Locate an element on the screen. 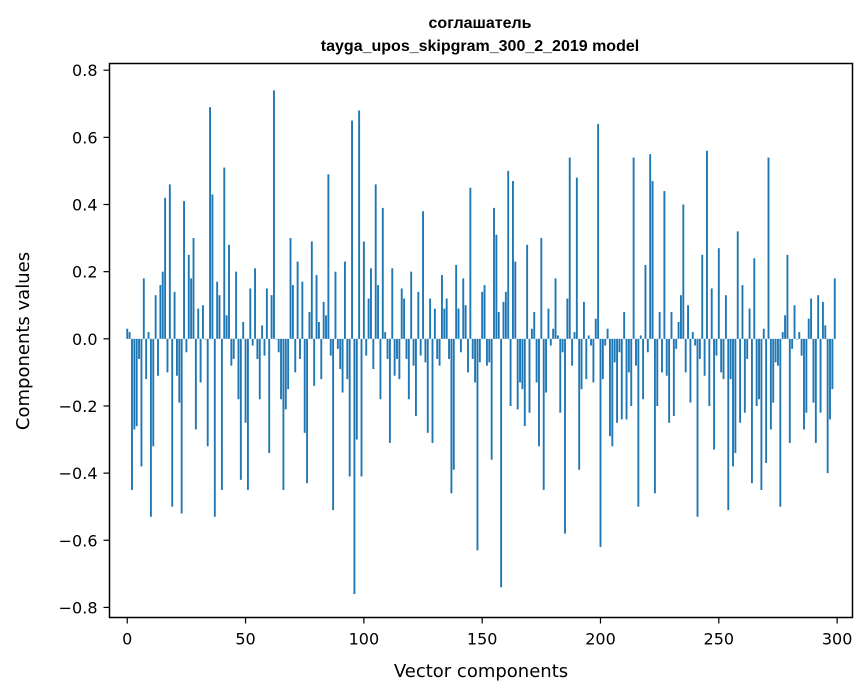  x-axis: 0 50 100 150 200 250 300 is located at coordinates (487, 633).